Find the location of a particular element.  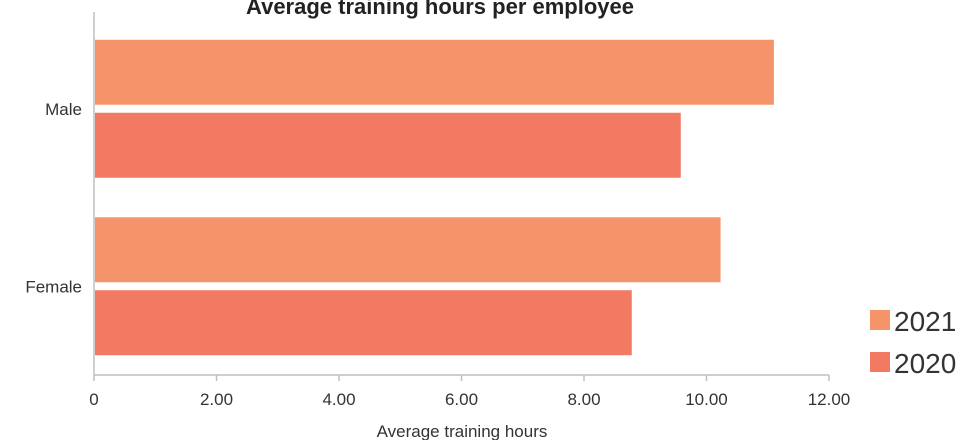

x-tick-label: 6.00 is located at coordinates (461, 399).